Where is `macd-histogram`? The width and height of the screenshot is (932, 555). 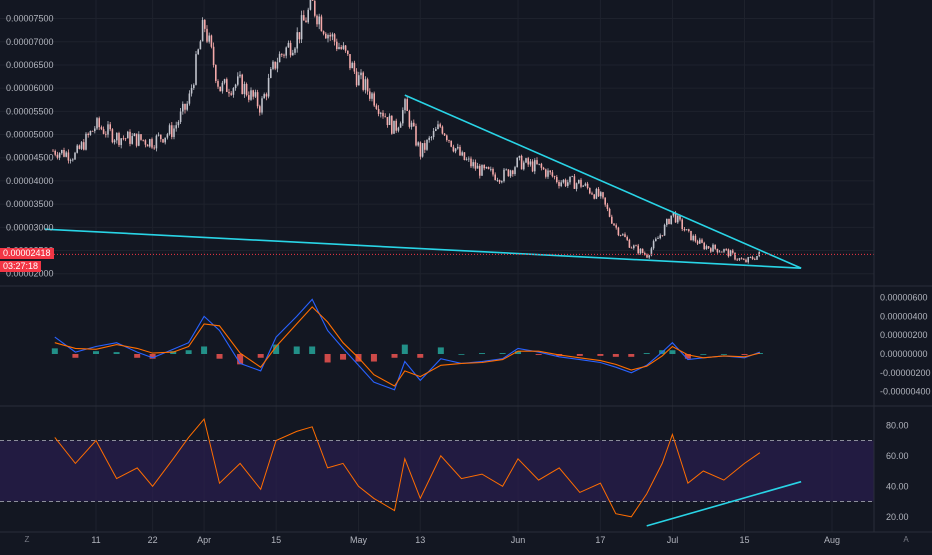
macd-histogram is located at coordinates (407, 354).